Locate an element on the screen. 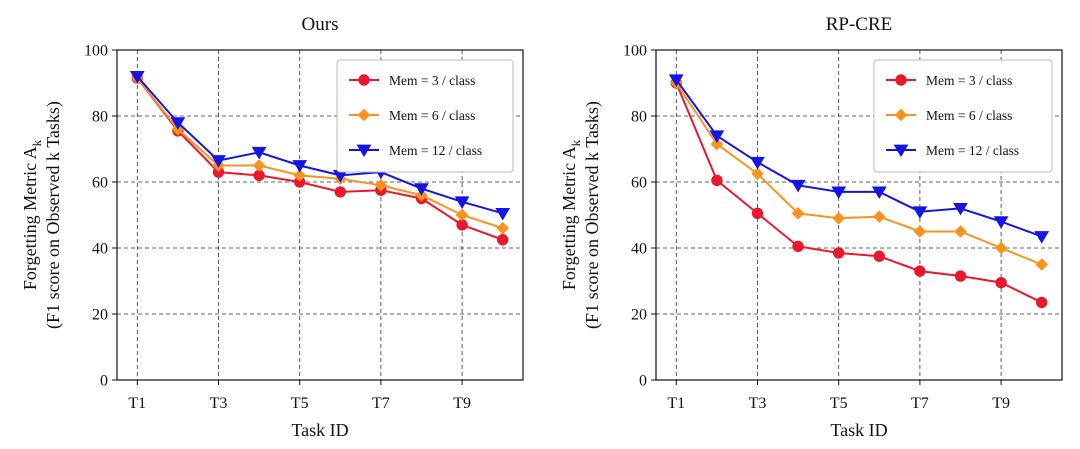 Image resolution: width=1080 pixels, height=449 pixels. y-tick-label: 80 is located at coordinates (100, 117).